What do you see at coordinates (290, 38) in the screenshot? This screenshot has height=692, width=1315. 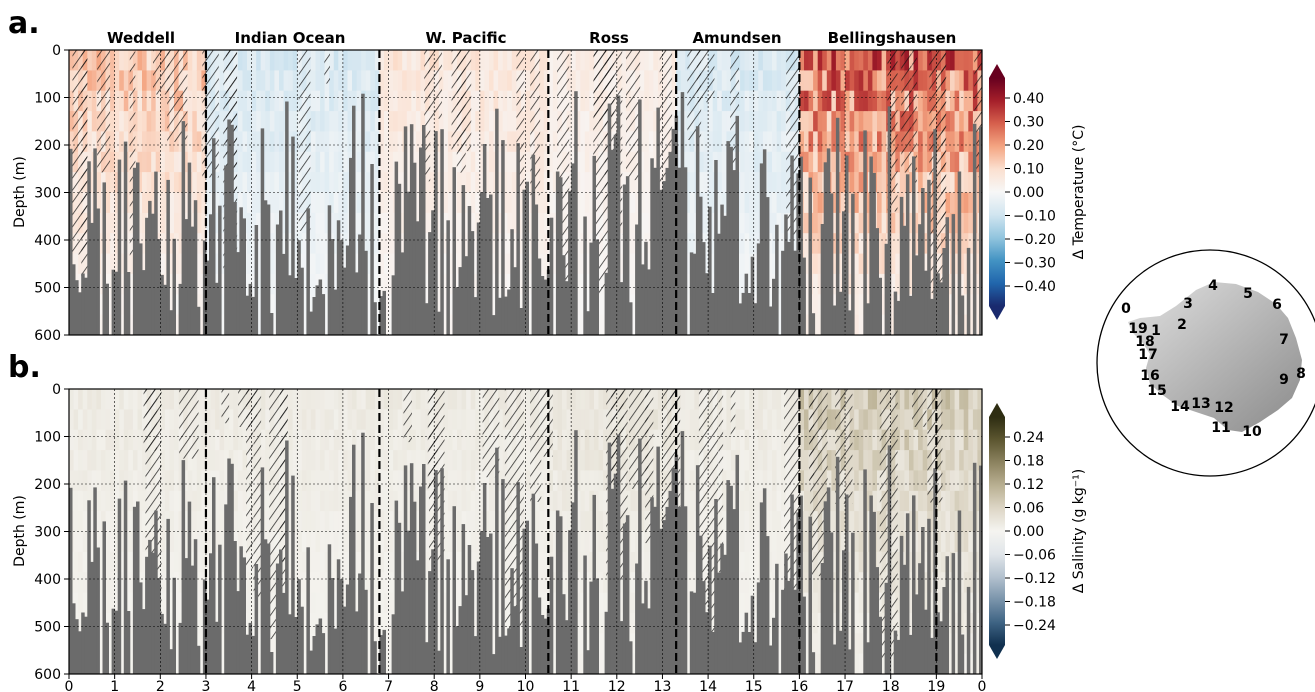 I see `region-label-indian-ocean: Indian Ocean` at bounding box center [290, 38].